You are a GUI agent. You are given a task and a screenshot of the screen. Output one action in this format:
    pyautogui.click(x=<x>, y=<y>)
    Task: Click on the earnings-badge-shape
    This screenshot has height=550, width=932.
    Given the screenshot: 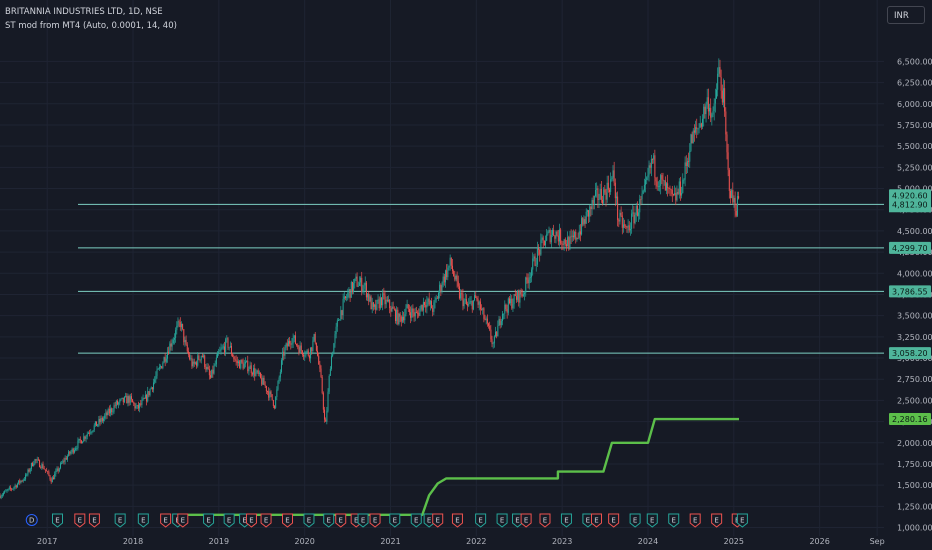 What is the action you would take?
    pyautogui.click(x=481, y=520)
    